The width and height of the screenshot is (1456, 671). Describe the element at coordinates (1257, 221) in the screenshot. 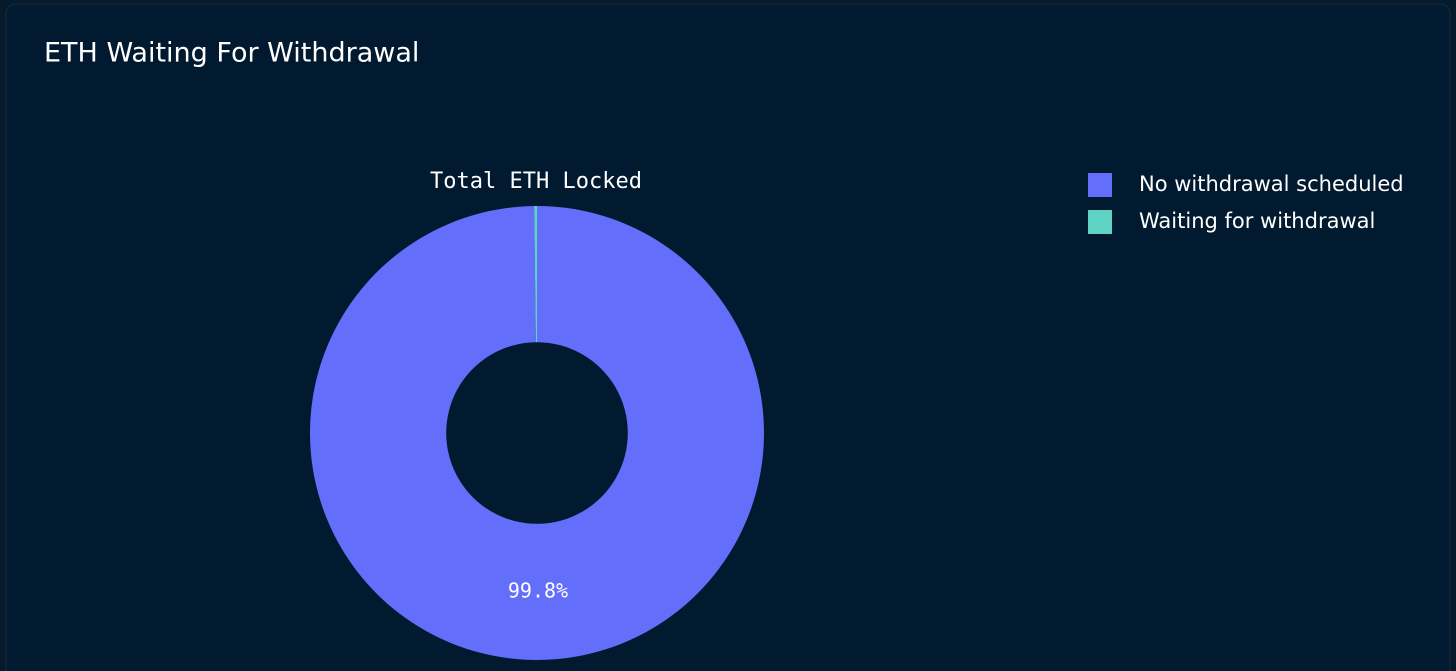

I see `legend-label: Waiting for withdrawal` at that location.